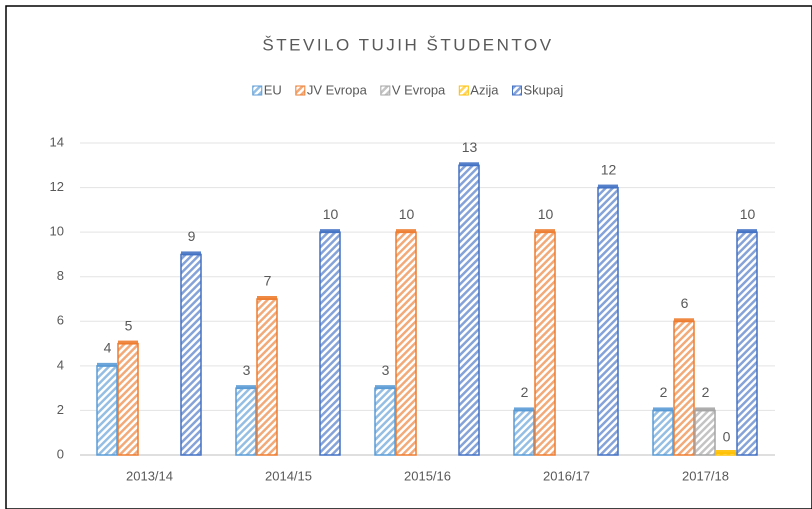  Describe the element at coordinates (288, 475) in the screenshot. I see `x-tick-label: 2014/15` at that location.